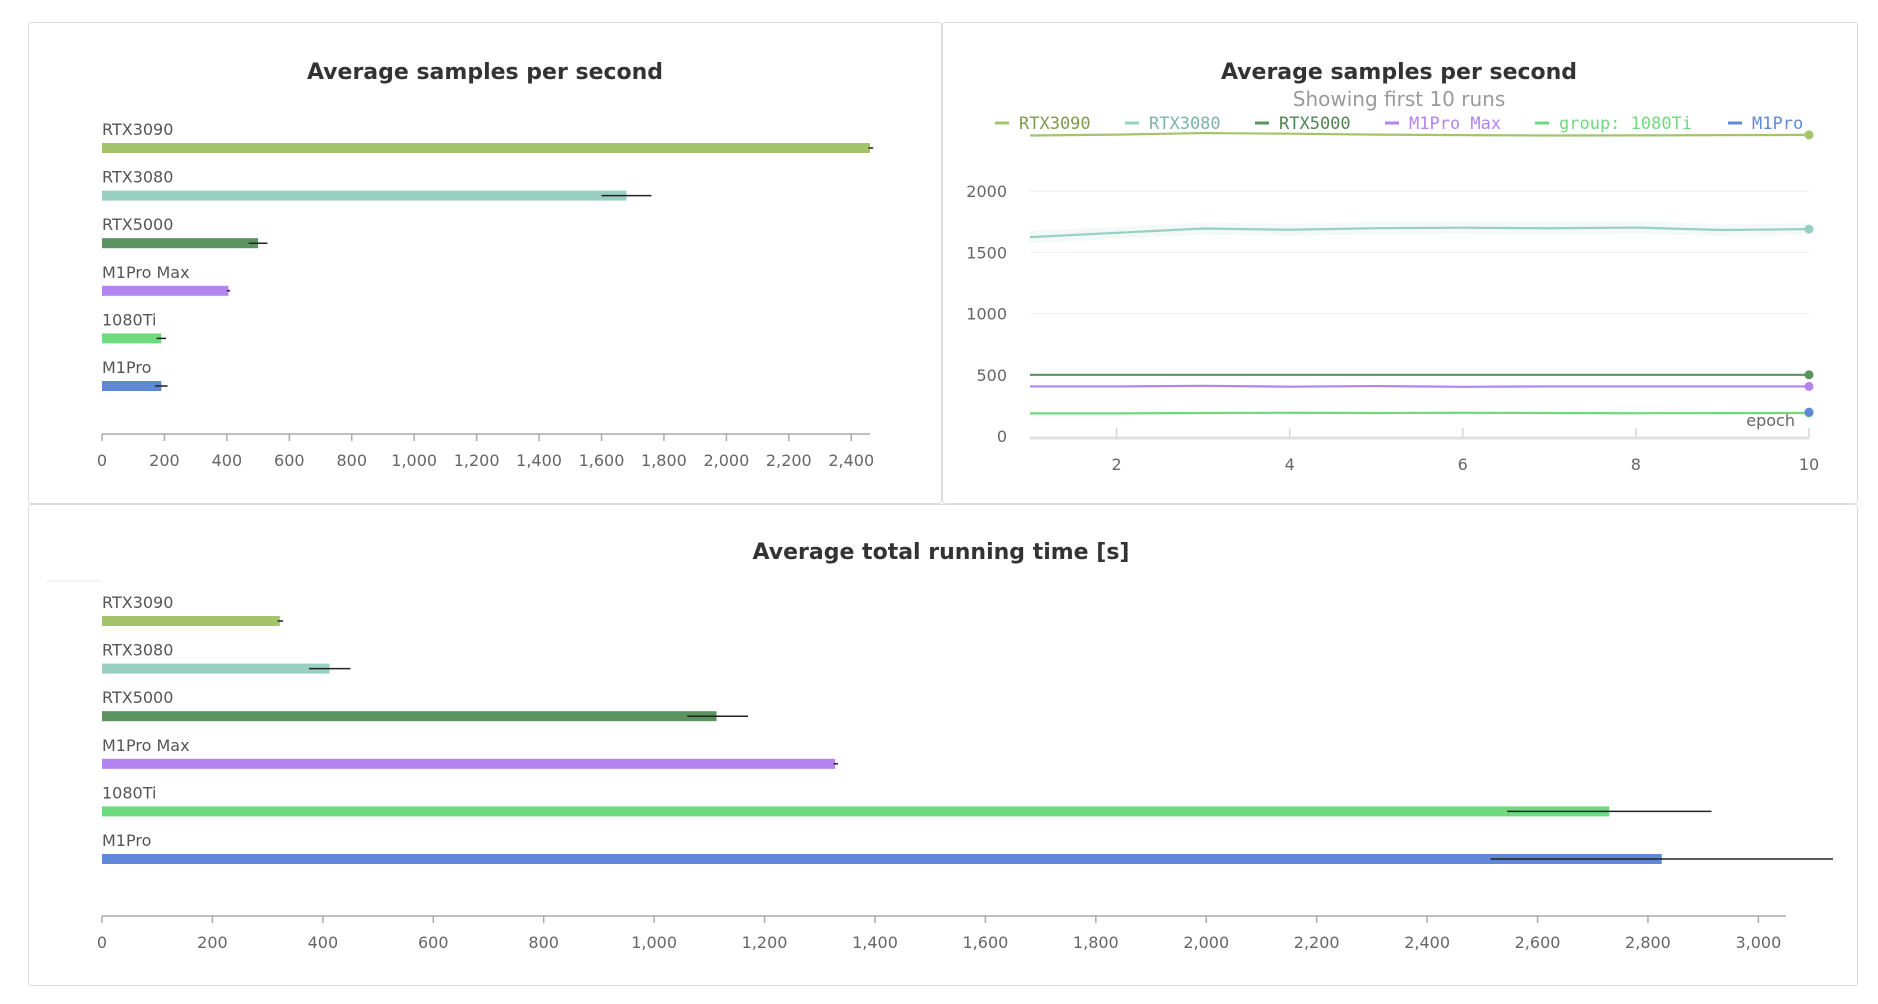 Image resolution: width=1878 pixels, height=1004 pixels. I want to click on legend-label: RTX5000, so click(1315, 124).